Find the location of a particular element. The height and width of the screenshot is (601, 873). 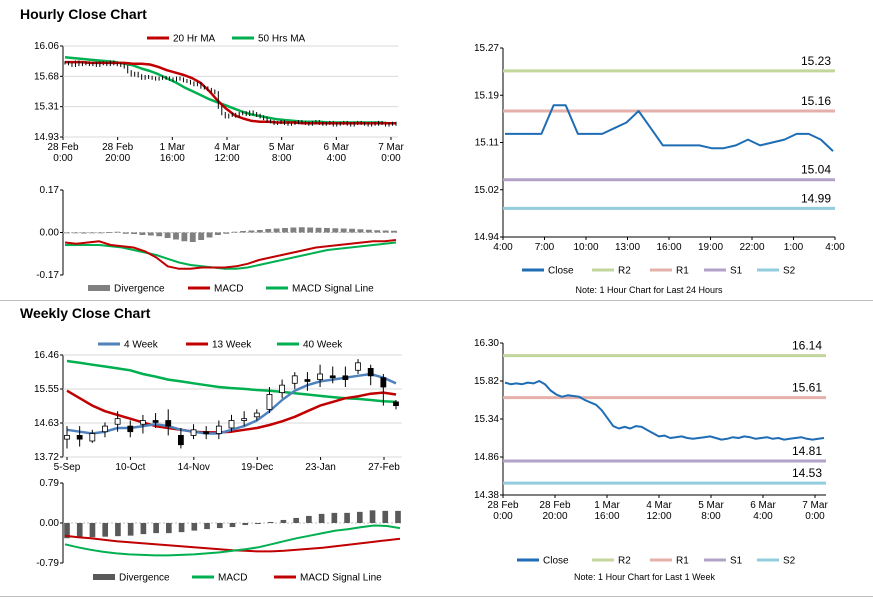

hourly-levels-ytick-label: 15.27 is located at coordinates (486, 48).